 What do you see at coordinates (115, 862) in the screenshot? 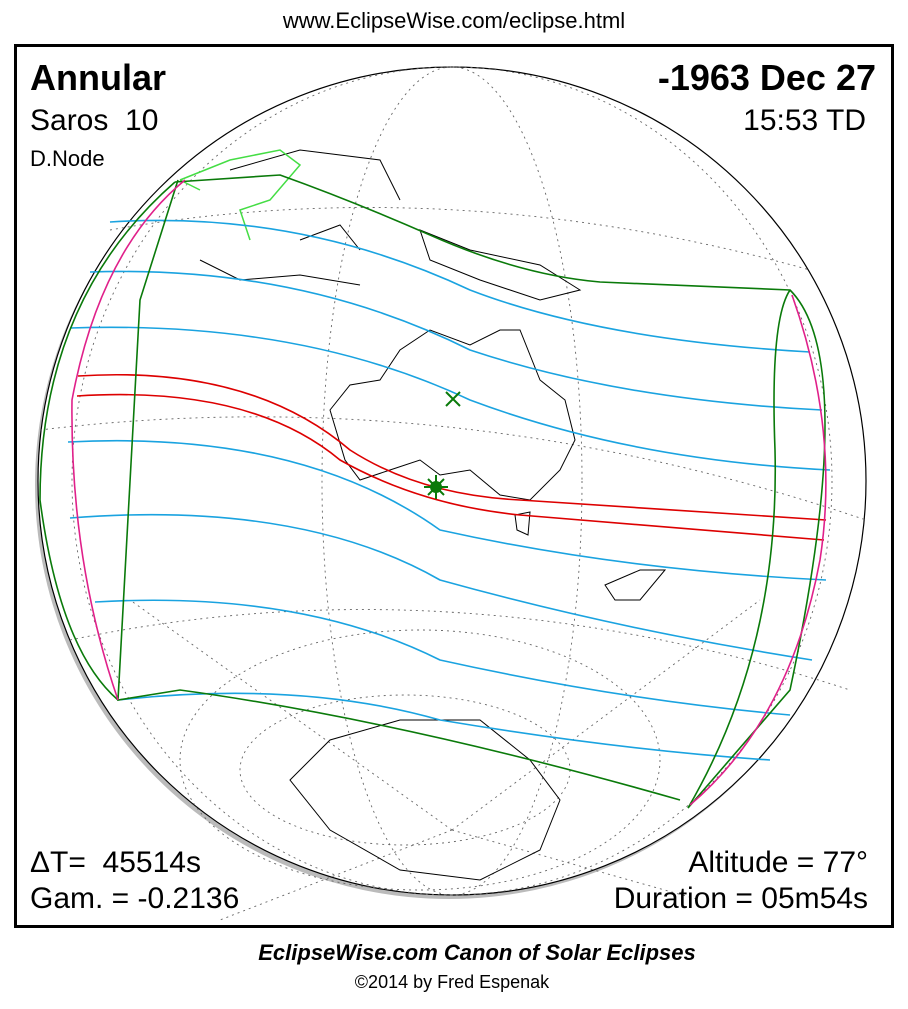
I see `delta-t: ΔT= 45514s` at bounding box center [115, 862].